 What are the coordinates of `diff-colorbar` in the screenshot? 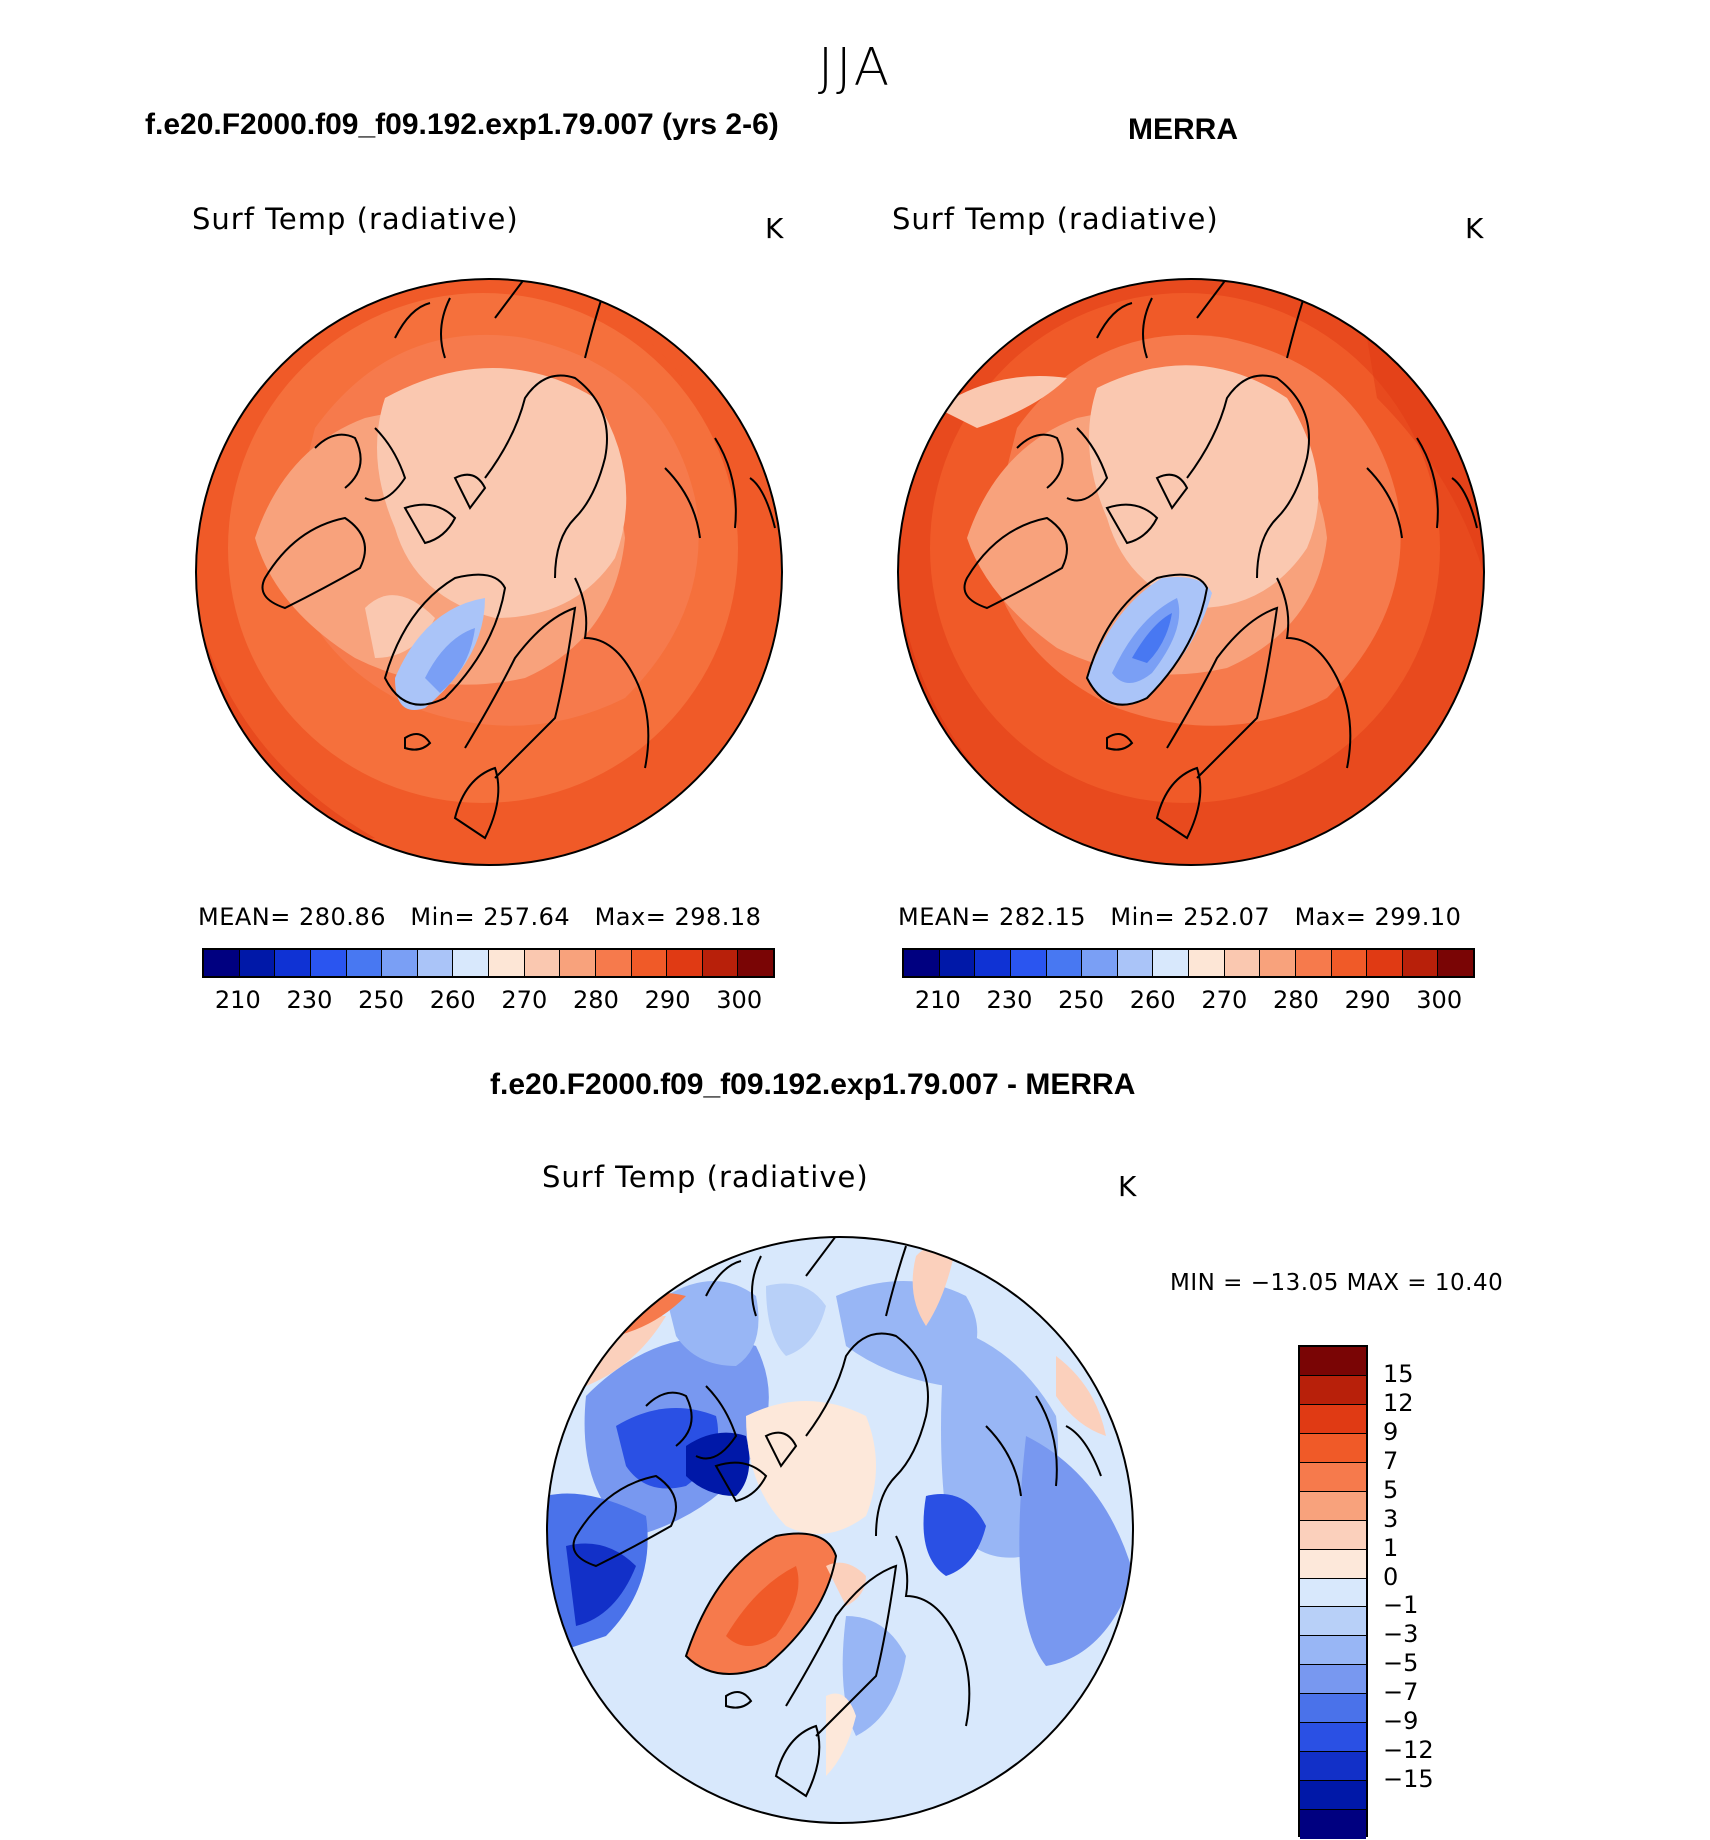 It's located at (1333, 1592).